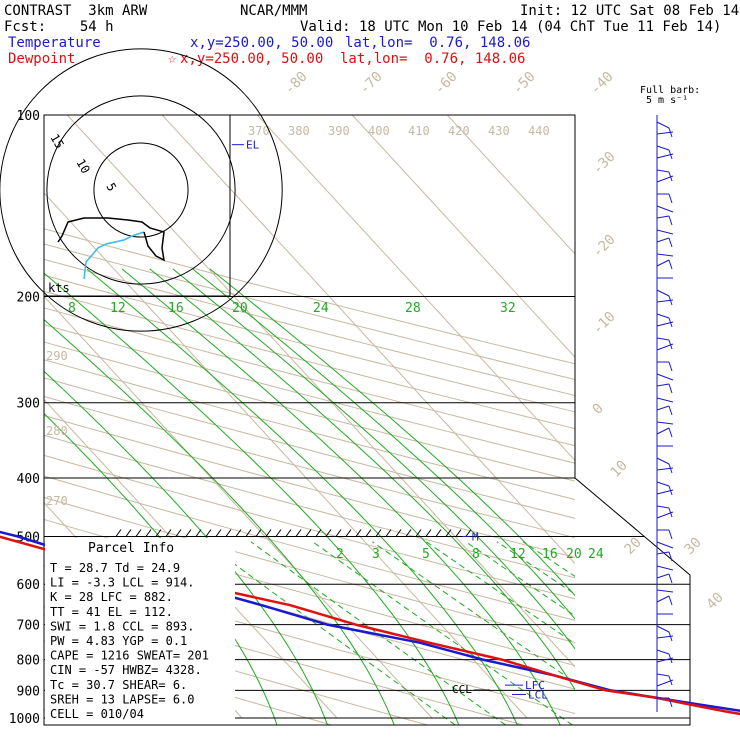 This screenshot has width=740, height=740. Describe the element at coordinates (82, 167) in the screenshot. I see `hodograph-ring-label: 10` at that location.